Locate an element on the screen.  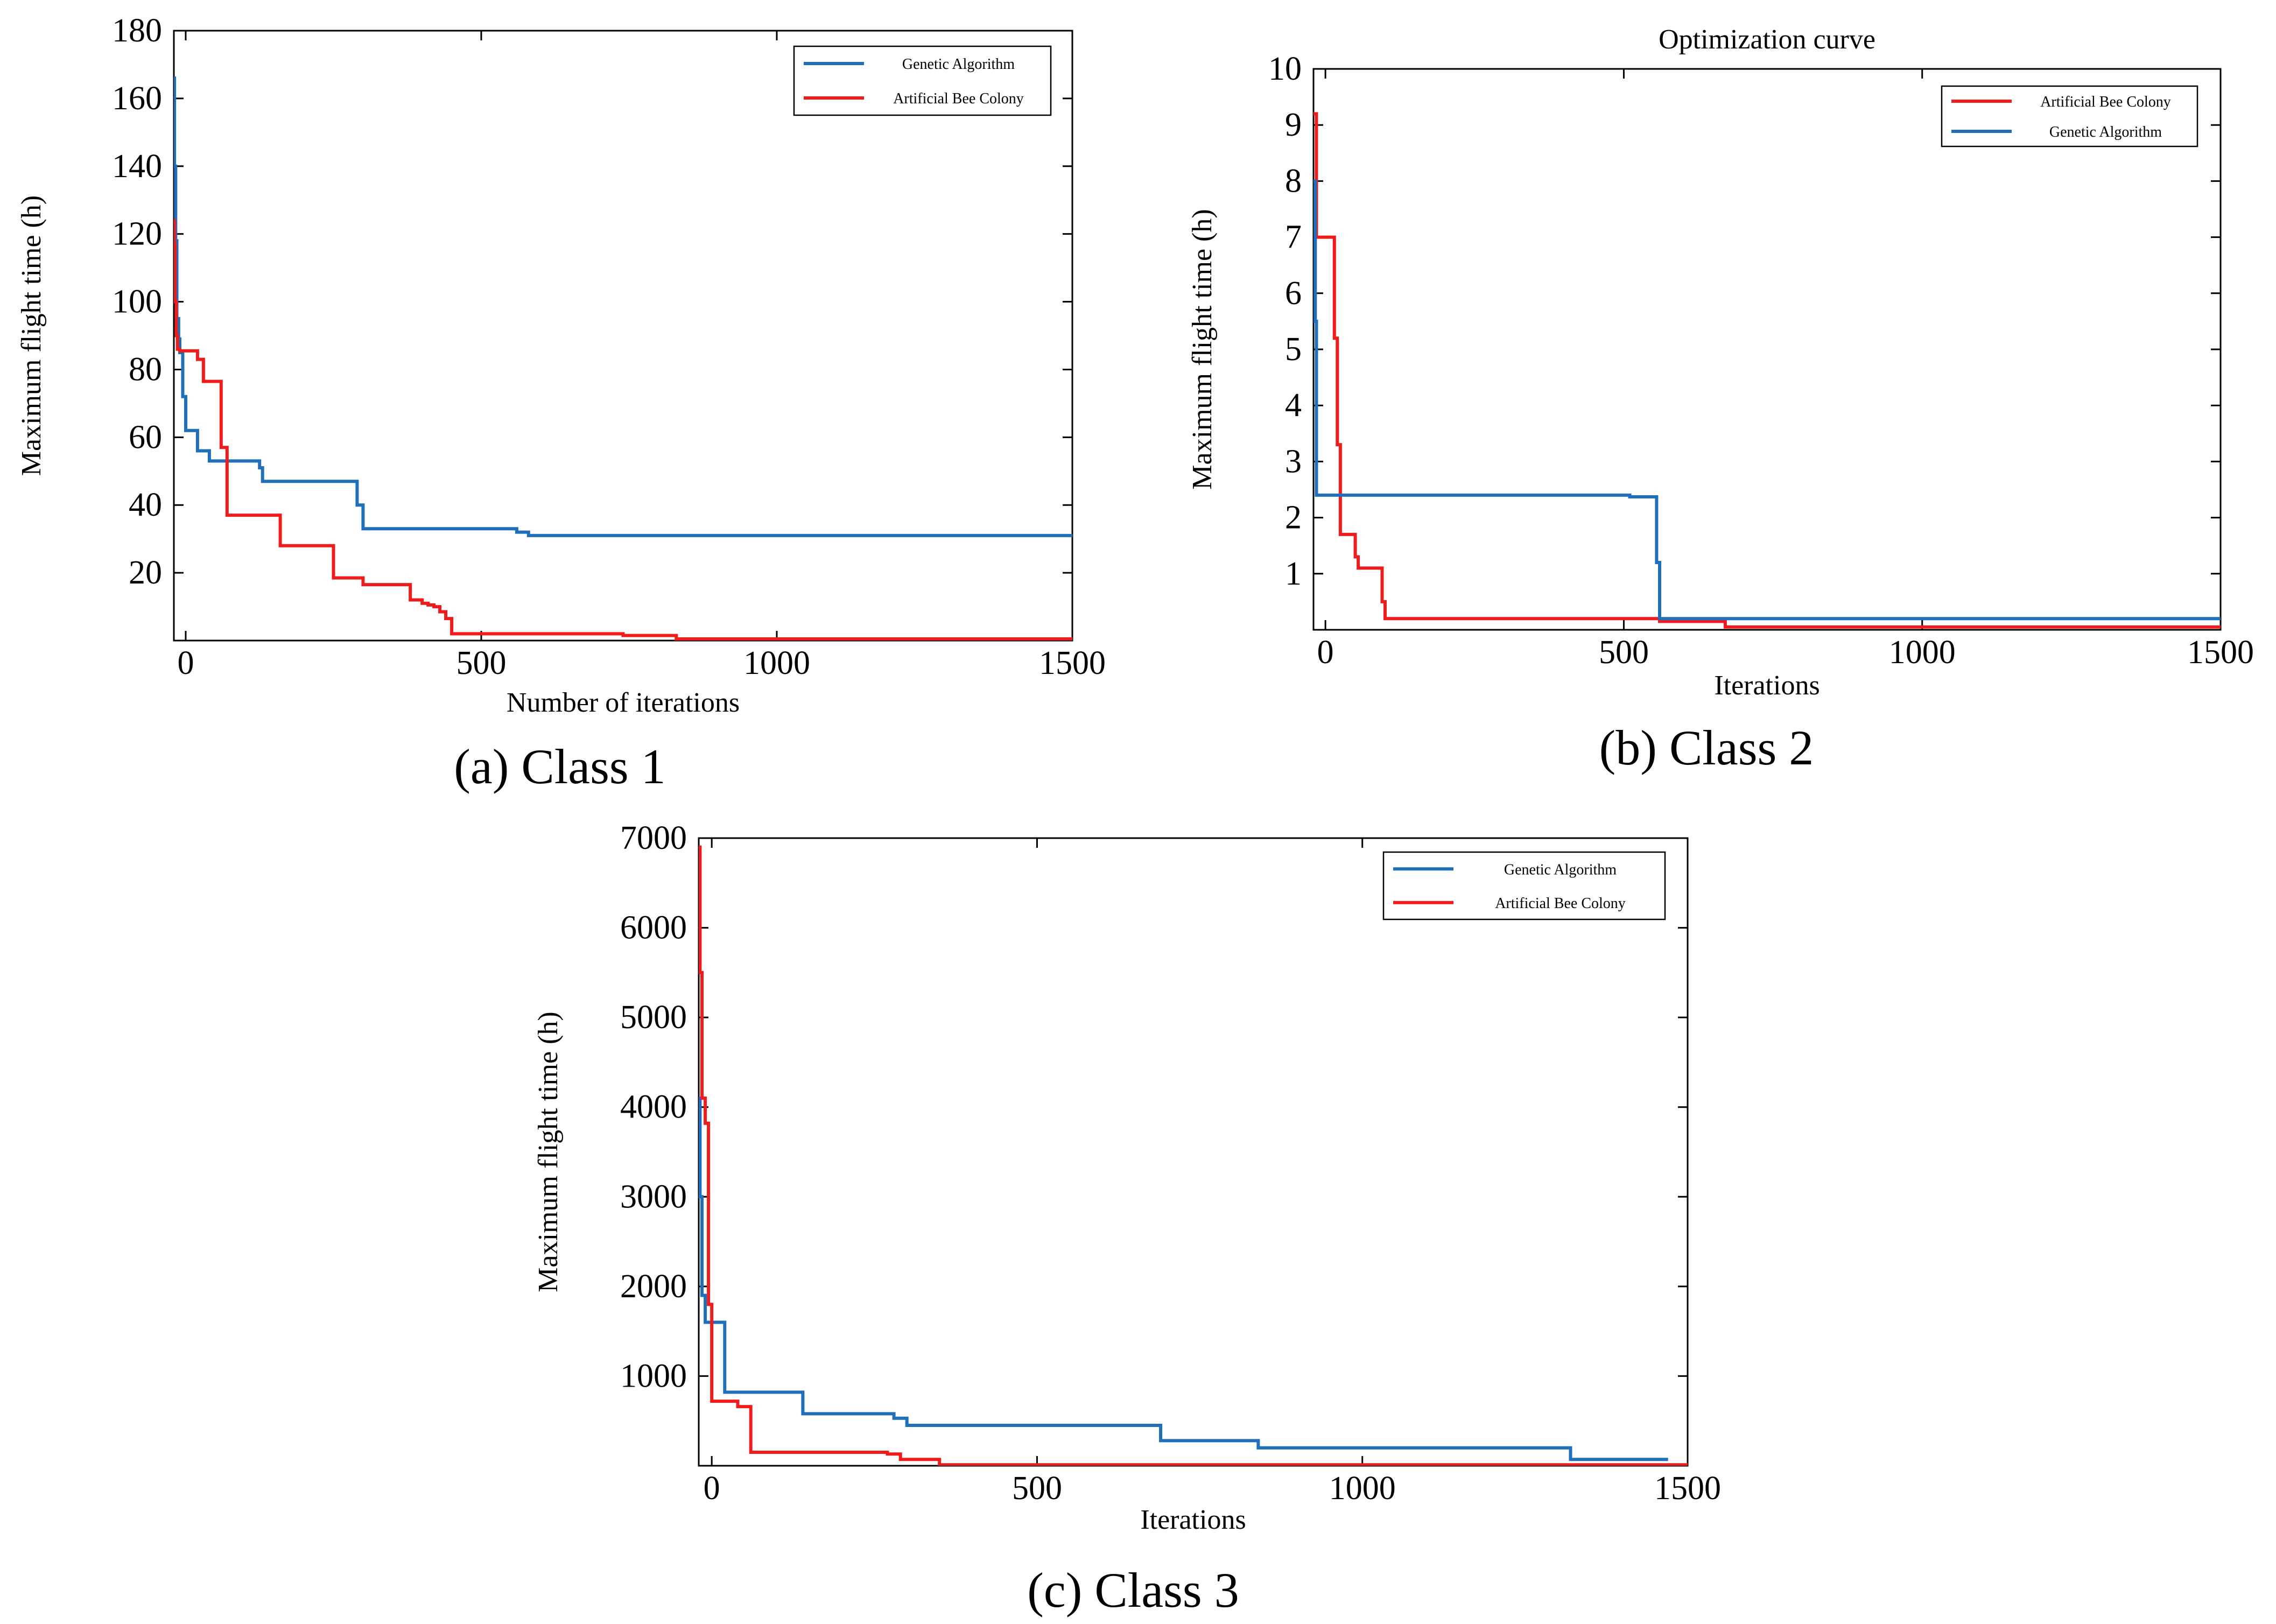
y-tick-label: 80 is located at coordinates (145, 369).